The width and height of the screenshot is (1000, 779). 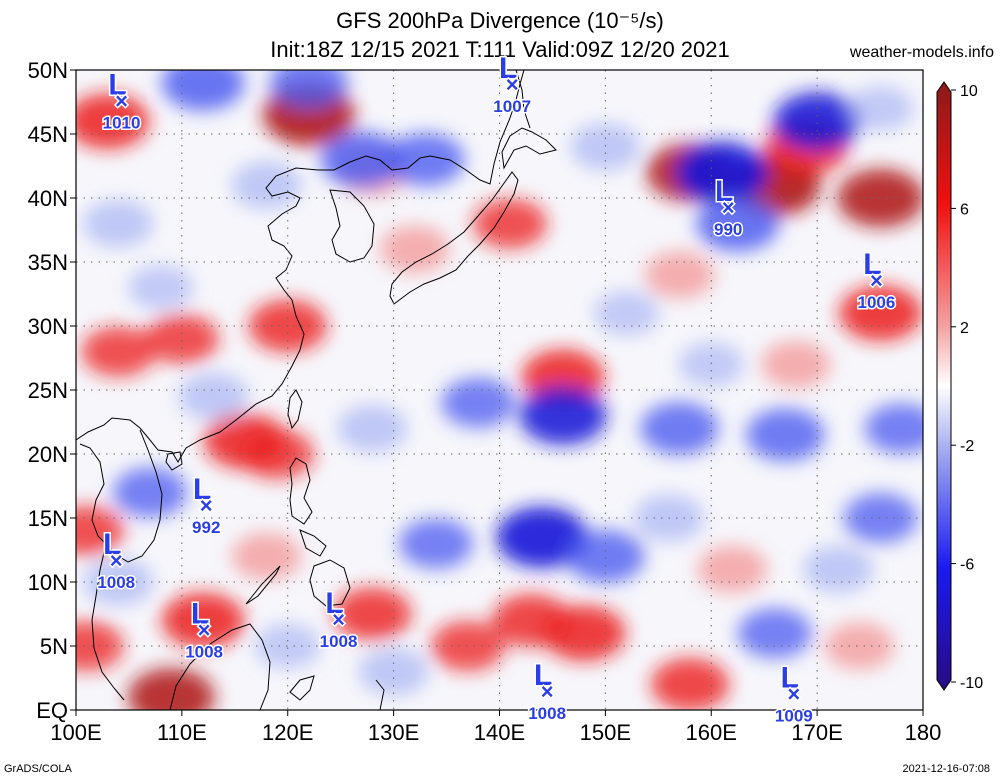 What do you see at coordinates (967, 565) in the screenshot?
I see `colorbar-label: -6` at bounding box center [967, 565].